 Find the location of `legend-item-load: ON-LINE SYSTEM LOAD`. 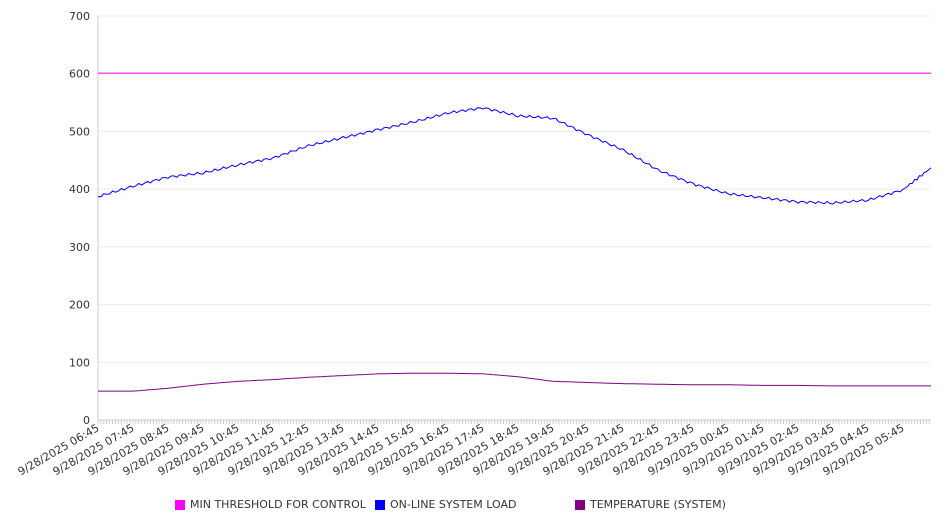

legend-item-load: ON-LINE SYSTEM LOAD is located at coordinates (445, 504).